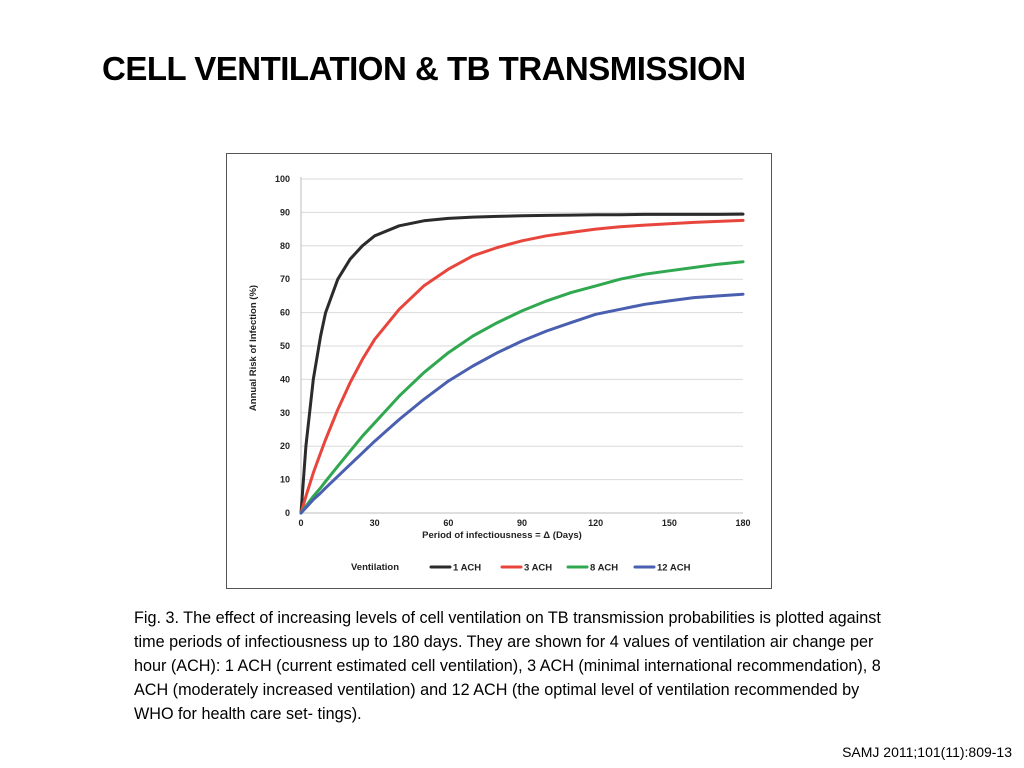 This screenshot has height=768, width=1024. What do you see at coordinates (927, 752) in the screenshot?
I see `citation: SAMJ 2011;101(11):809-13` at bounding box center [927, 752].